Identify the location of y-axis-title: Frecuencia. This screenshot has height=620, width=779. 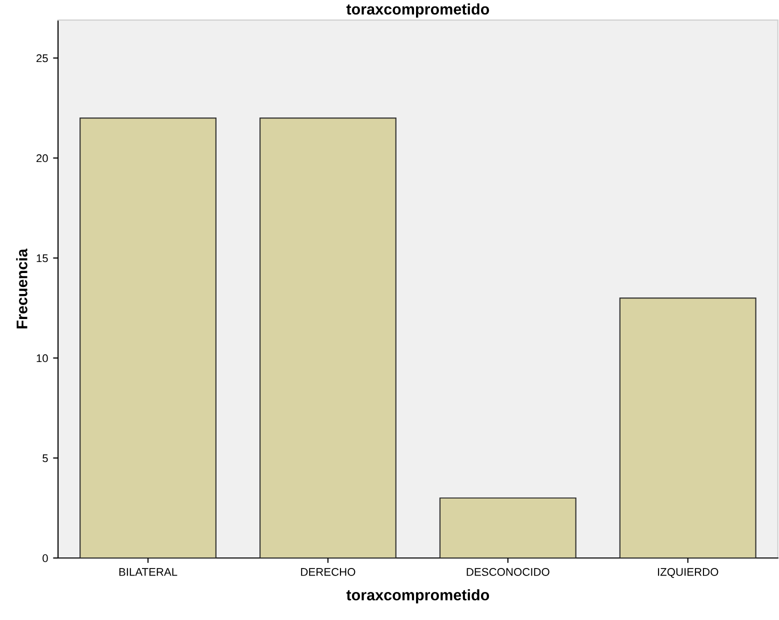
(22, 288).